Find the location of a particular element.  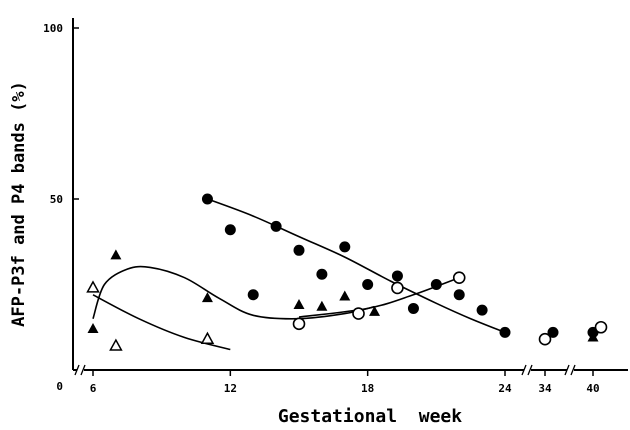

x-tick-label: 18 is located at coordinates (367, 388).